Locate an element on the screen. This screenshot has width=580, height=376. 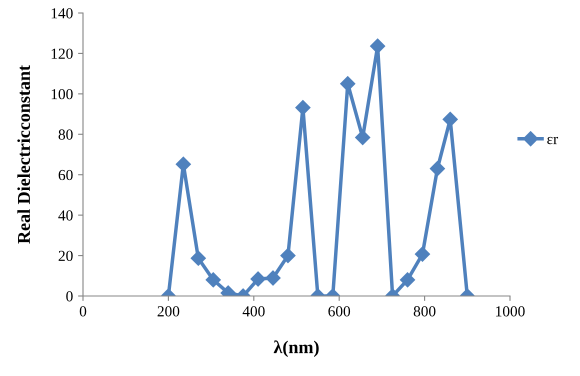
y-tick-label: 100 is located at coordinates (62, 94).